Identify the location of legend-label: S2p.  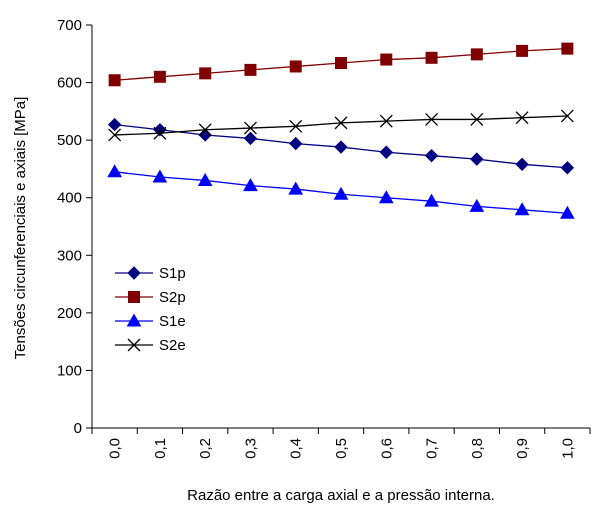
(172, 297).